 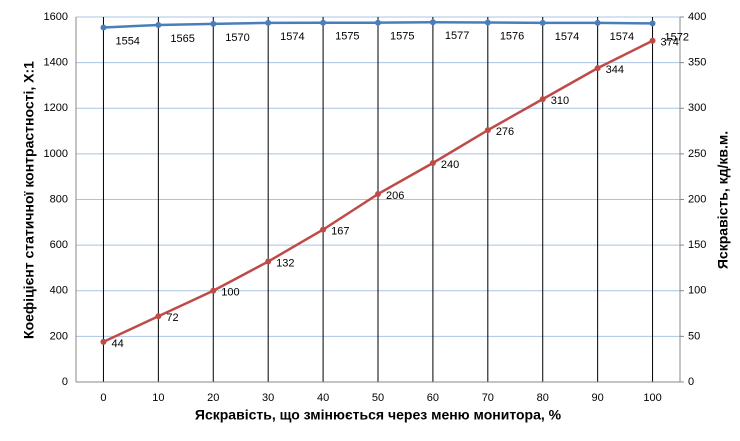 I want to click on y-tick-label: 400, so click(x=59, y=291).